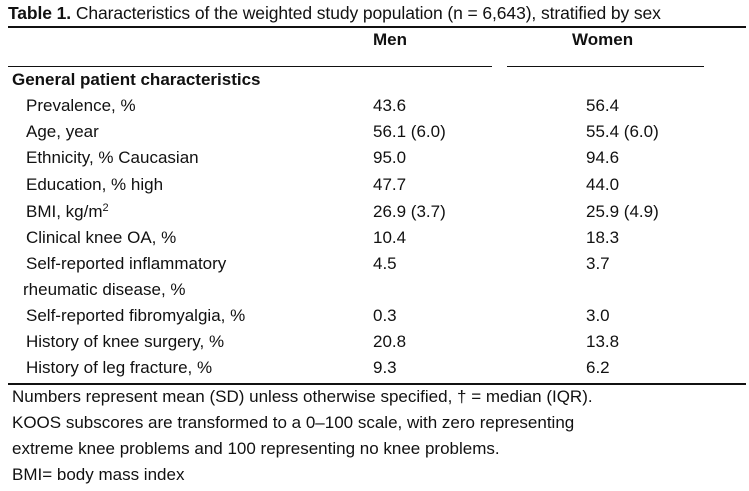 Image resolution: width=749 pixels, height=491 pixels. Describe the element at coordinates (409, 131) in the screenshot. I see `men-value: 56.1 (6.0)` at that location.